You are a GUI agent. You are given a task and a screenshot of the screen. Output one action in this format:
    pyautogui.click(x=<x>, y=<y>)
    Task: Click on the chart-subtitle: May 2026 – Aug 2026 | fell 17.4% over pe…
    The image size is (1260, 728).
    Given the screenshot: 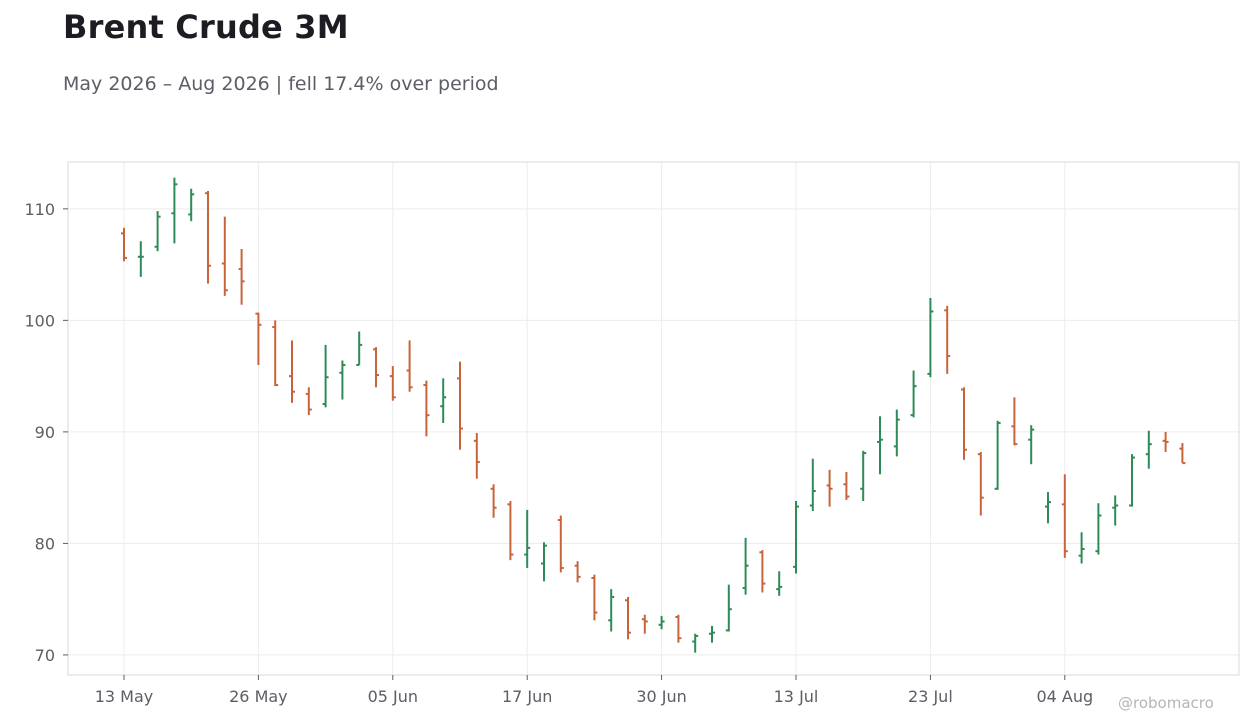 What is the action you would take?
    pyautogui.click(x=281, y=84)
    